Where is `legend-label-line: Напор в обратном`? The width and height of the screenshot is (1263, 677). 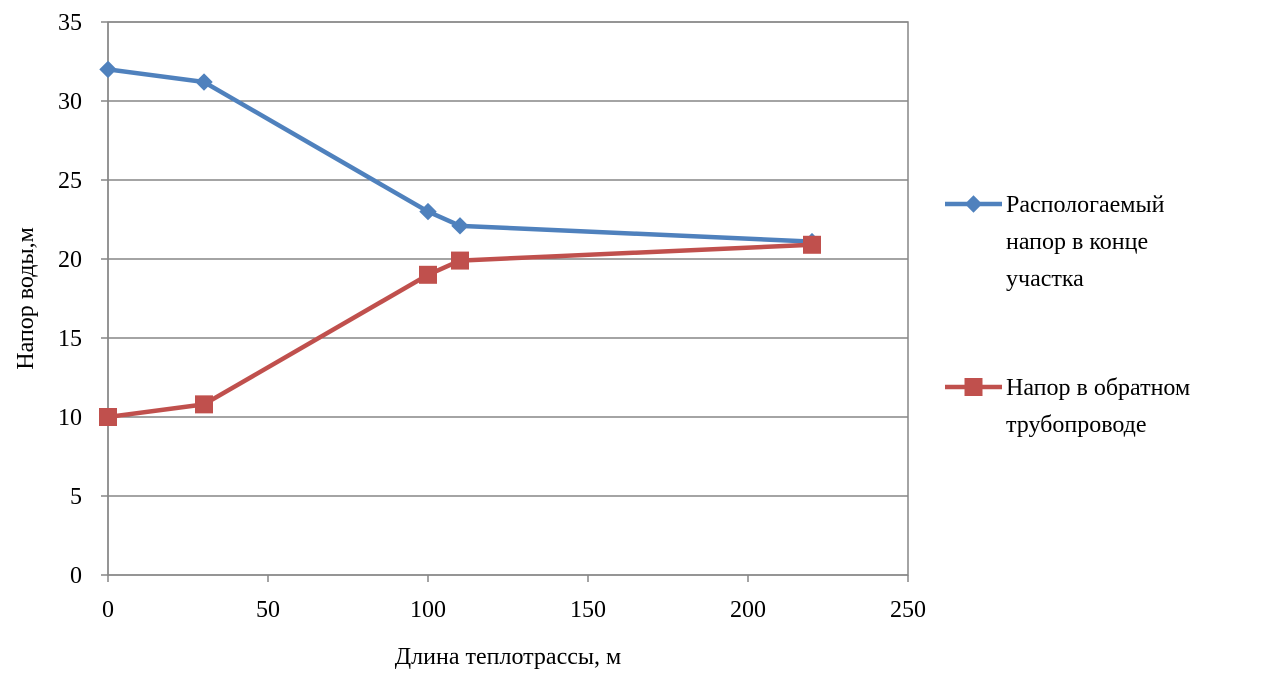
legend-label-line: Напор в обратном is located at coordinates (1098, 388).